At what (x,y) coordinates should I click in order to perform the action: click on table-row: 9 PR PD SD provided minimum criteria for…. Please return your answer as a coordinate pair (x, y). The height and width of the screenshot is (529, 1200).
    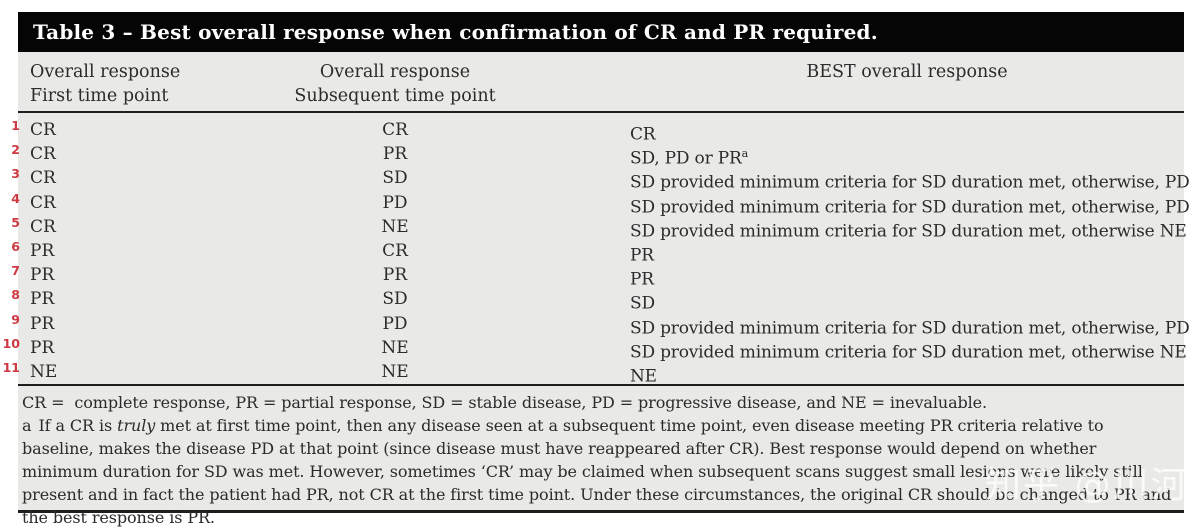
    Looking at the image, I should click on (600, 325).